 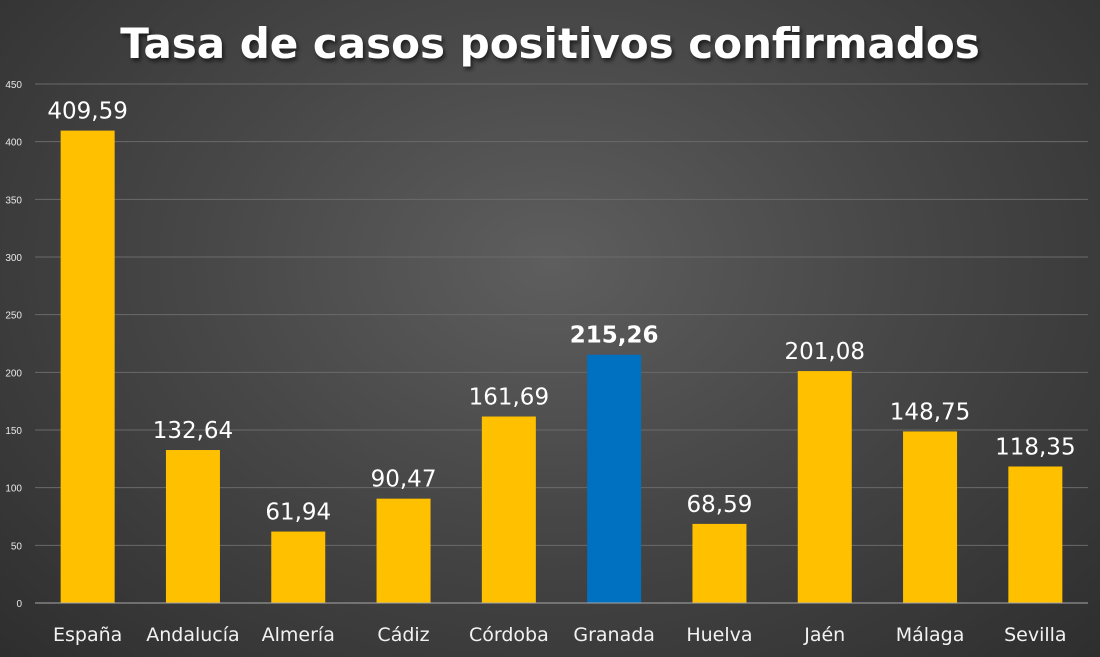 I want to click on x-tick-label: Córdoba, so click(x=509, y=635).